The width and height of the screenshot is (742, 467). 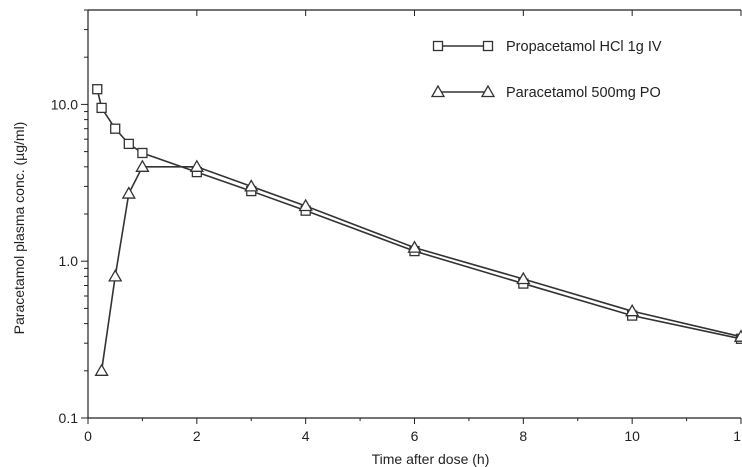 I want to click on x-tick-label: 2, so click(x=197, y=436).